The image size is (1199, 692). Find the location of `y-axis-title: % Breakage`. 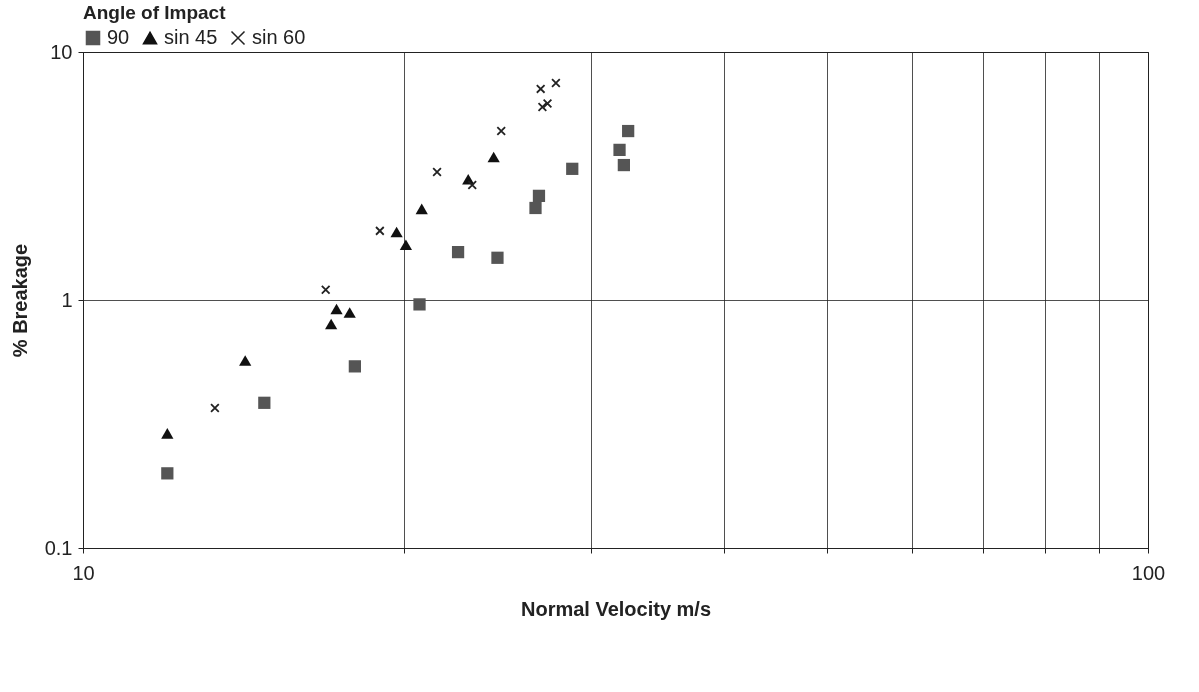

y-axis-title: % Breakage is located at coordinates (19, 300).